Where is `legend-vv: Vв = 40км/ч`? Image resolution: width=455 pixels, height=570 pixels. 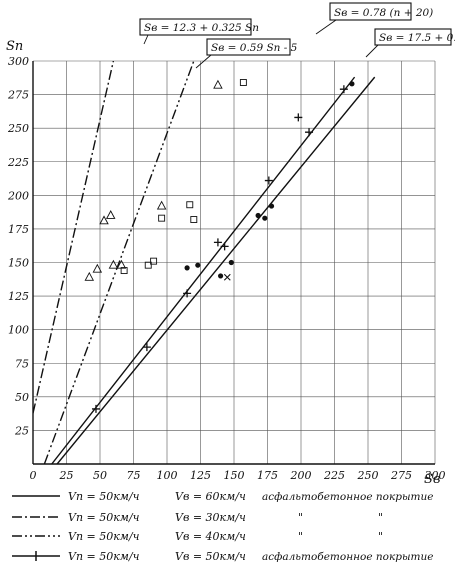 legend-vv: Vв = 40км/ч is located at coordinates (210, 536).